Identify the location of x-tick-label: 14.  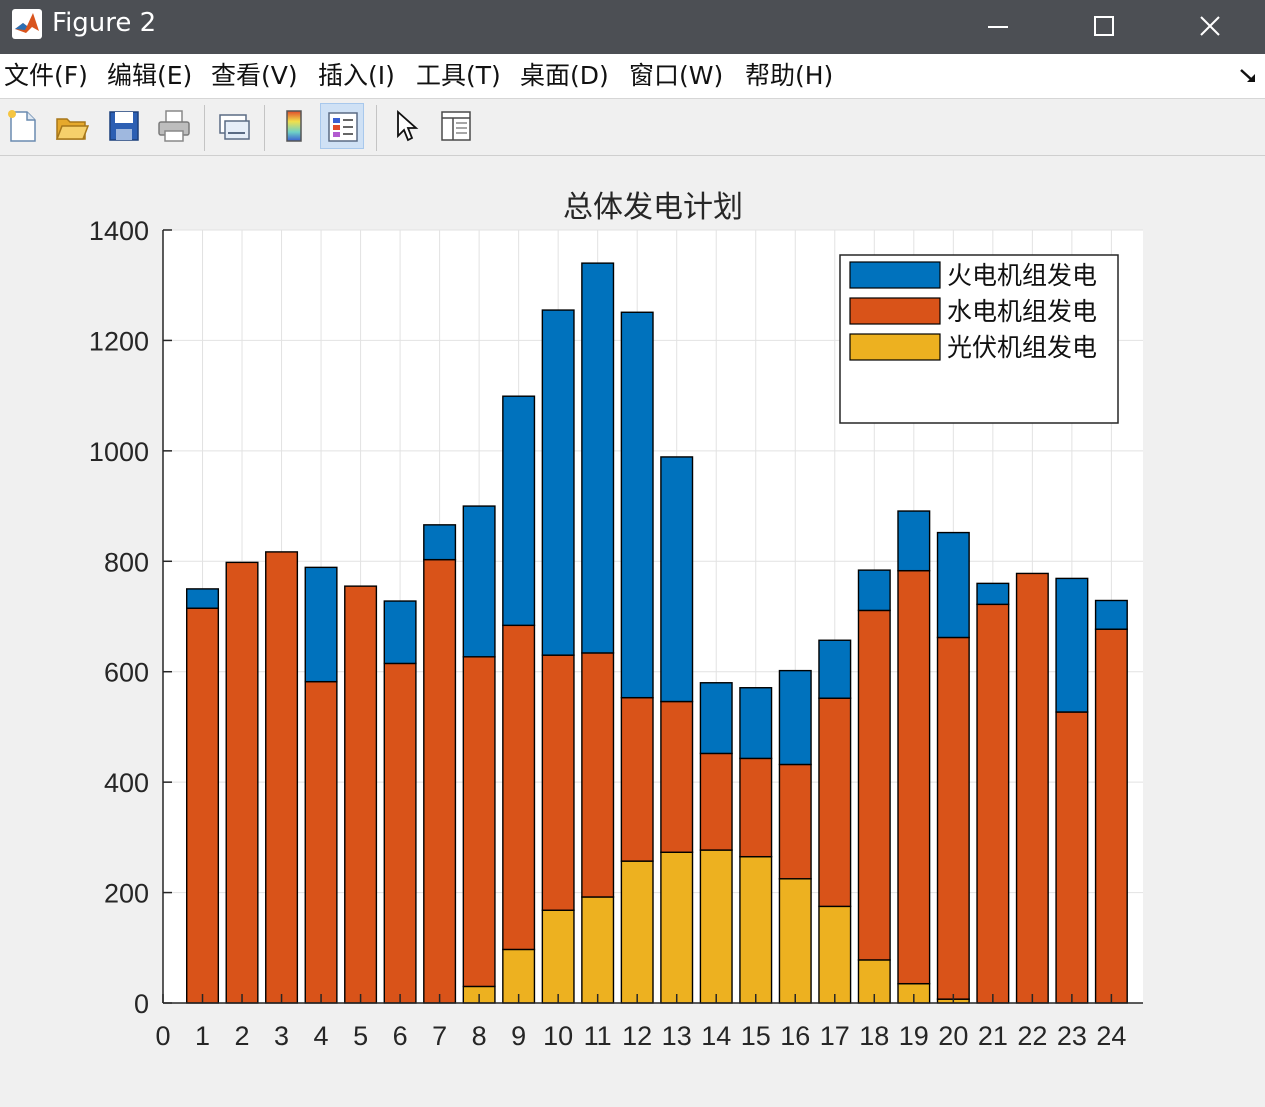
(716, 1036).